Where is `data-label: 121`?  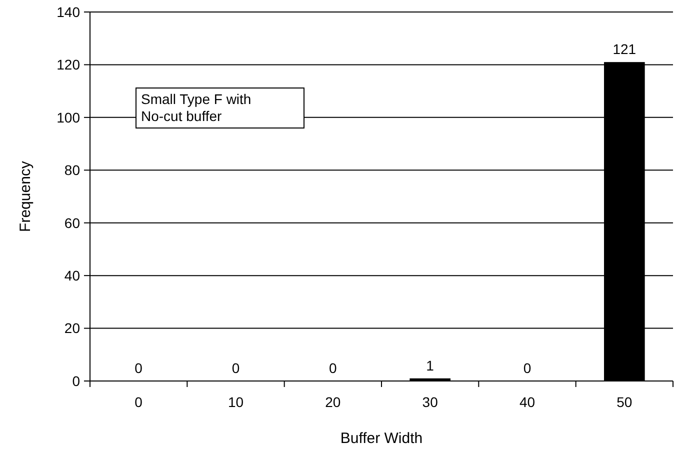 data-label: 121 is located at coordinates (624, 49).